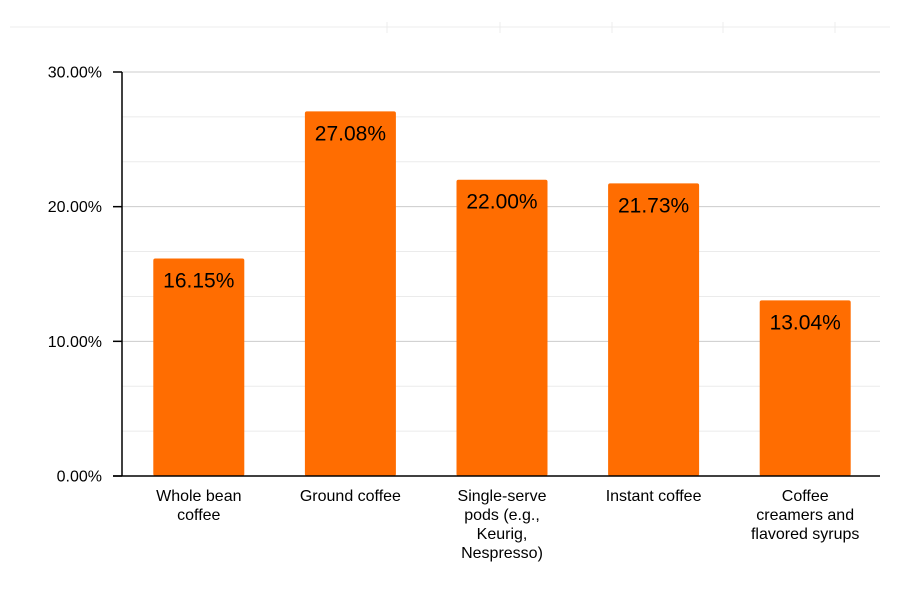  Describe the element at coordinates (501, 202) in the screenshot. I see `data-label: 22.00%` at that location.